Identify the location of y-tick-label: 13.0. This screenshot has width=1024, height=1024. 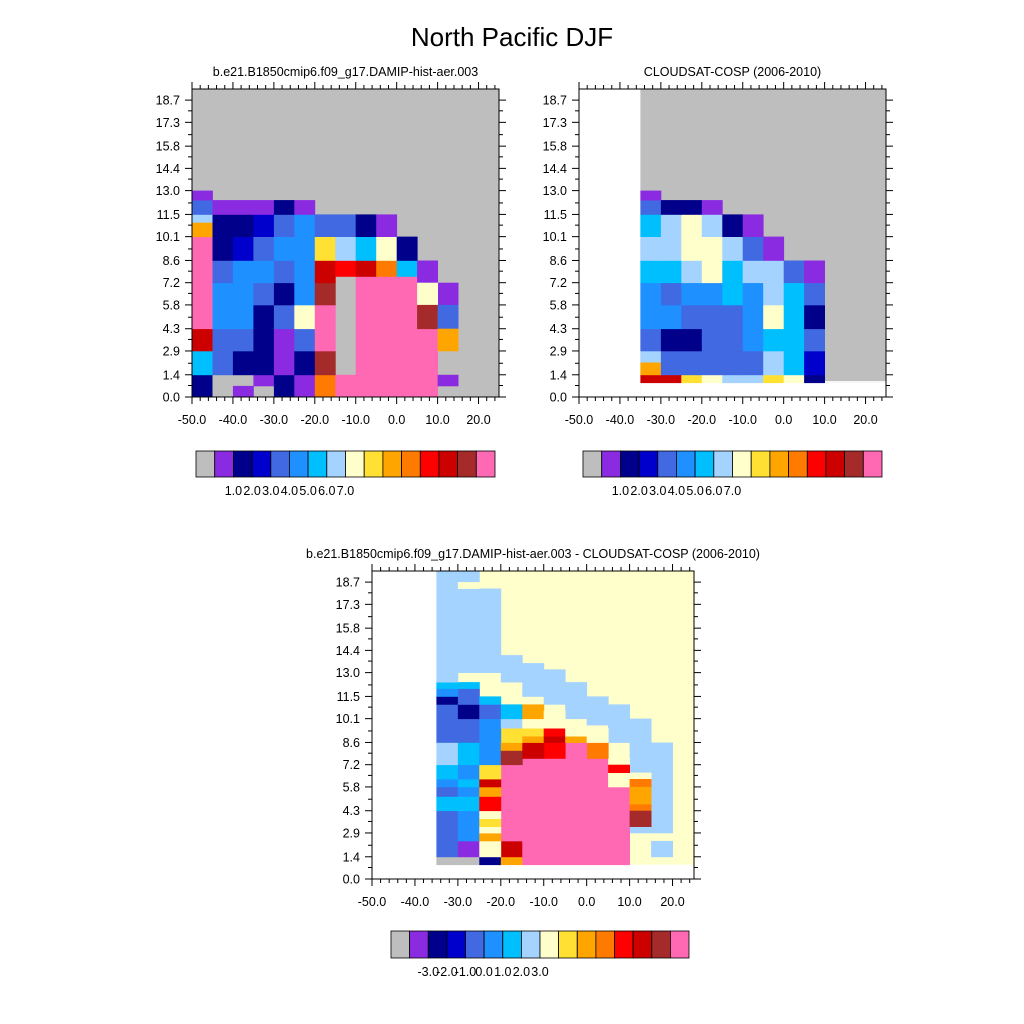
(348, 673).